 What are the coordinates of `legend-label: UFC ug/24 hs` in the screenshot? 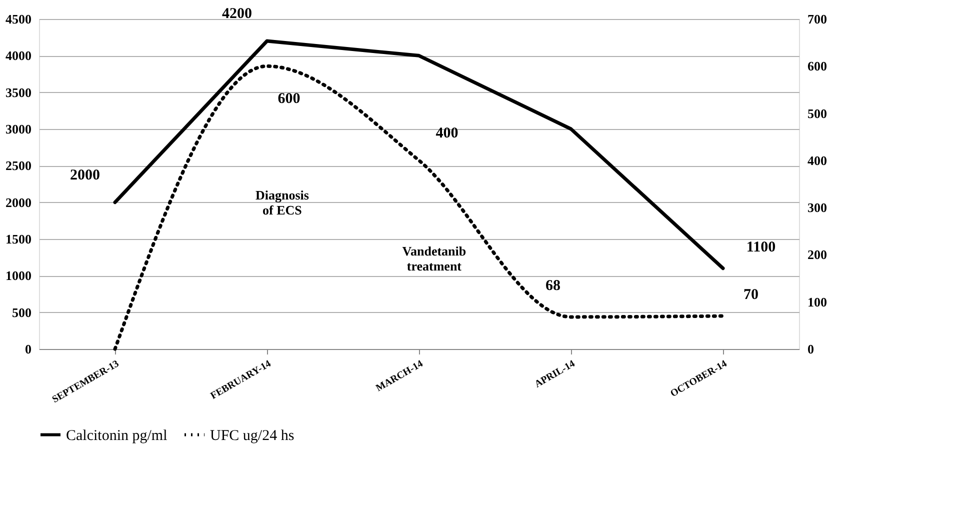 It's located at (252, 436).